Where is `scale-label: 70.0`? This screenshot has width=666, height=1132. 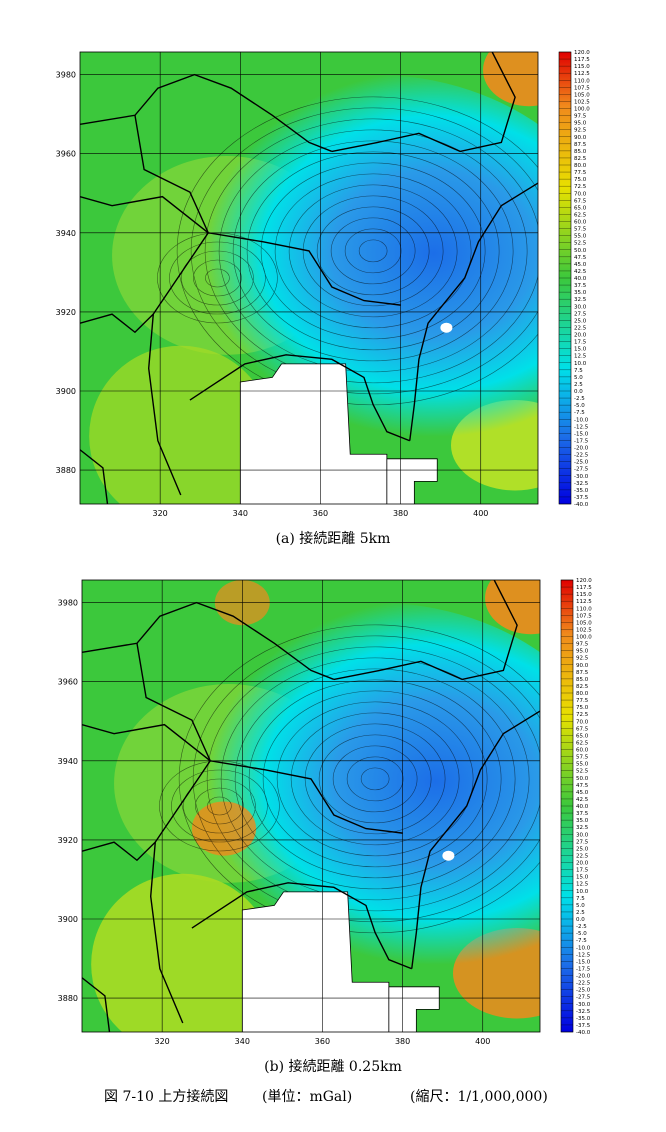
scale-label: 70.0 is located at coordinates (580, 194).